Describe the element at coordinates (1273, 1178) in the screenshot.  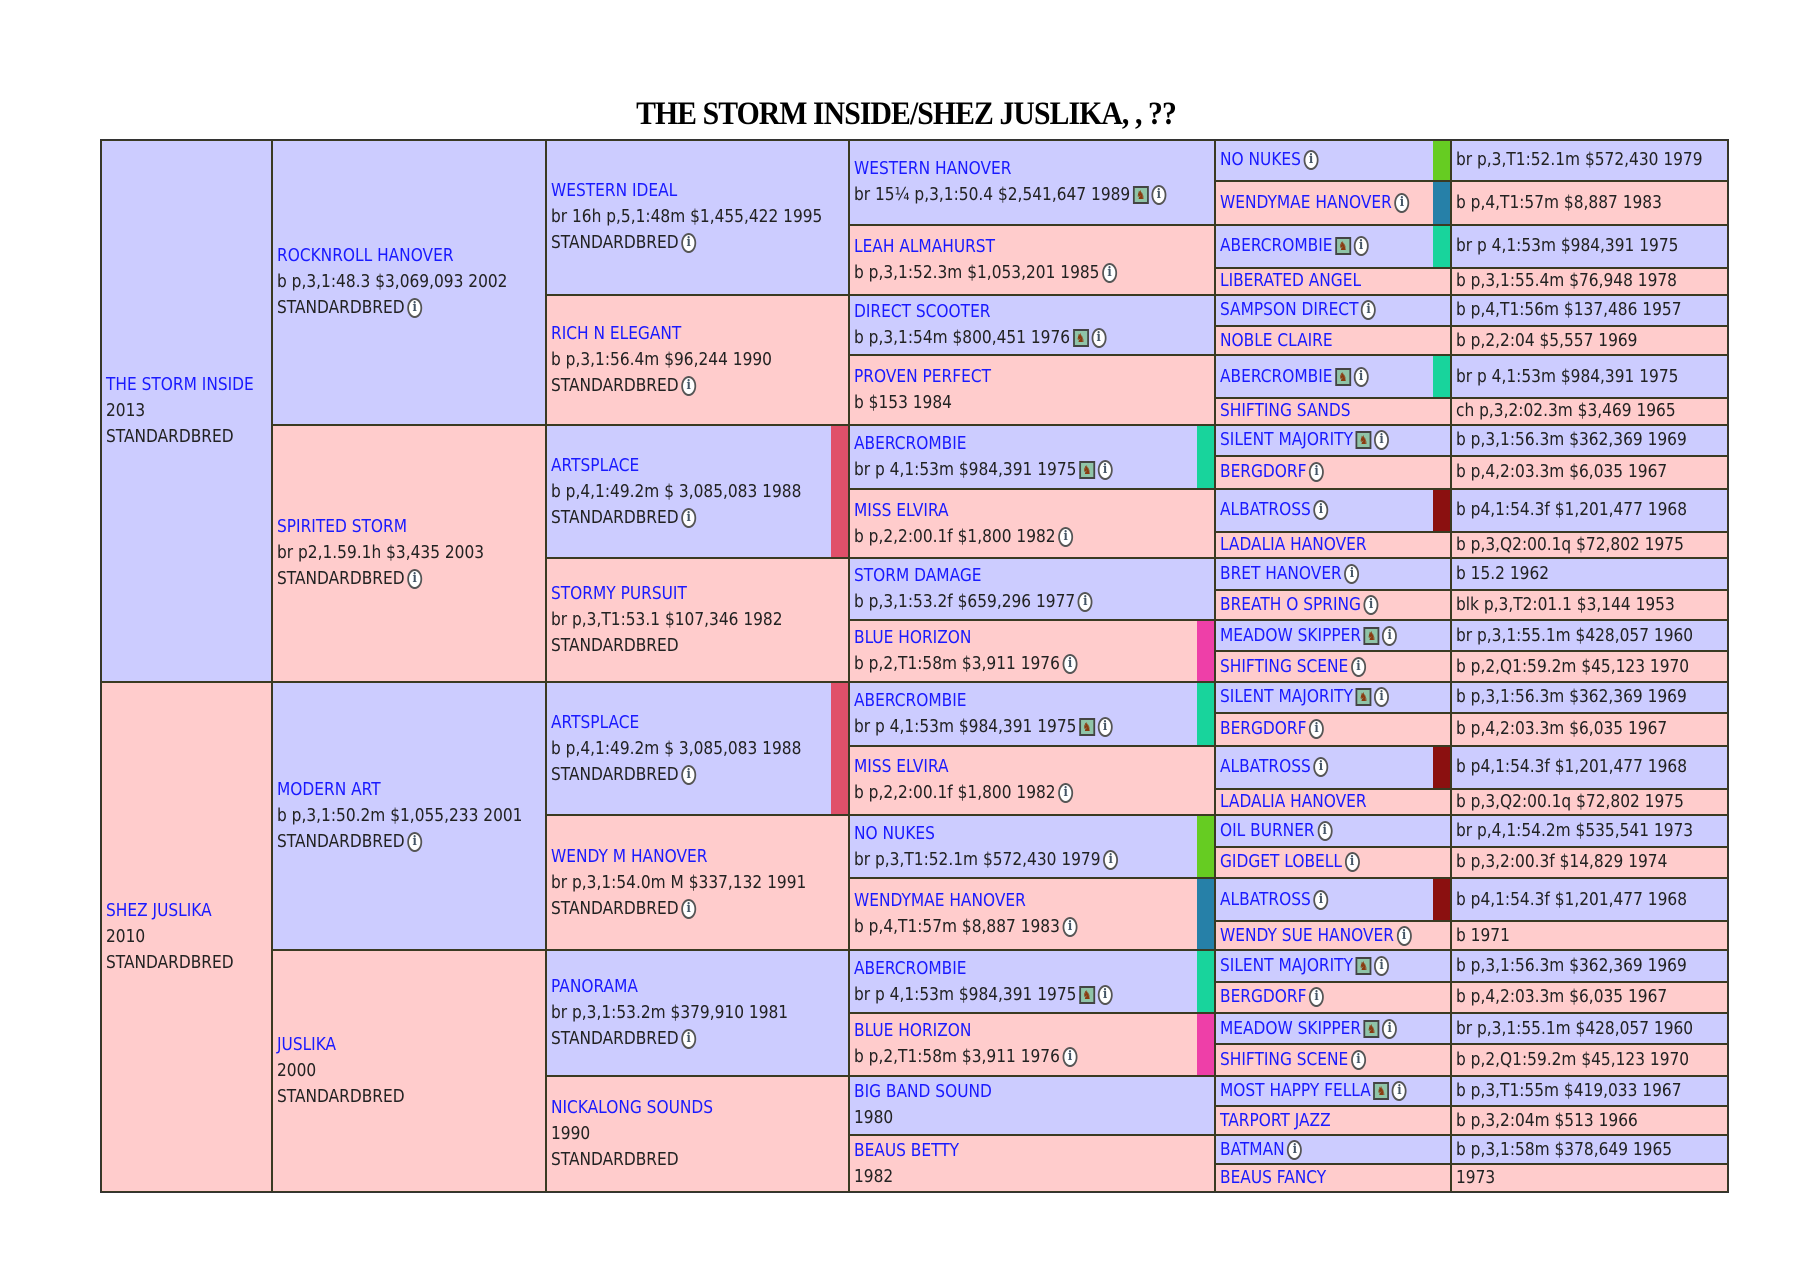
I see `horse-name-link: BEAUS FANCY` at that location.